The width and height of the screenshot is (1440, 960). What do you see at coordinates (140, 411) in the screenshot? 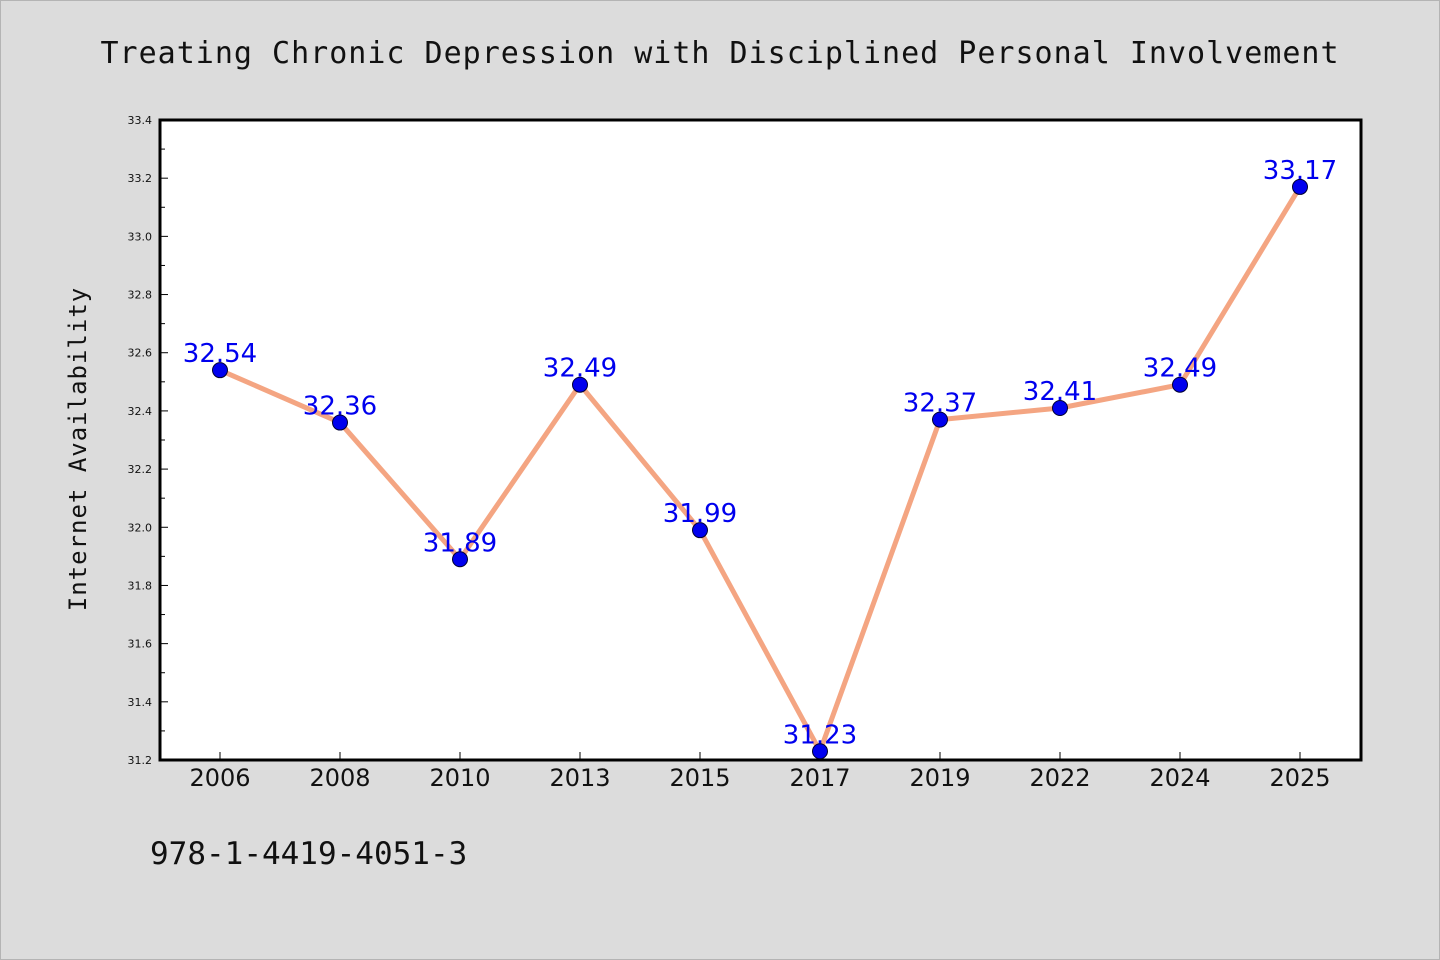
I see `y-tick-label: 32.4` at bounding box center [140, 411].